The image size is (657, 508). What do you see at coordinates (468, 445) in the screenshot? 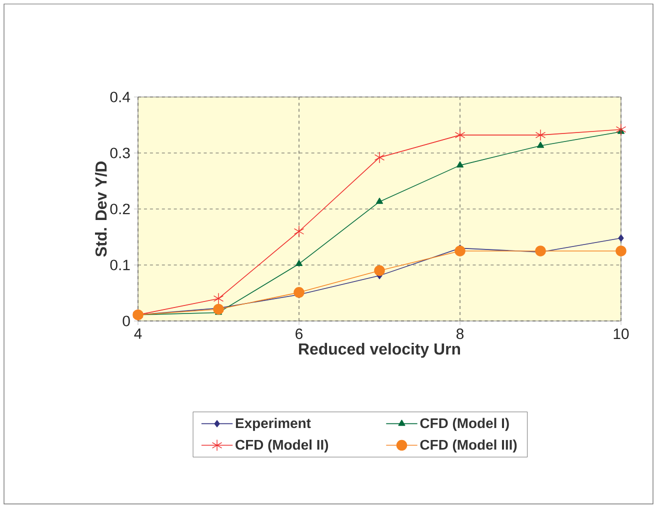
I see `legend-label: CFD (Model III)` at bounding box center [468, 445].